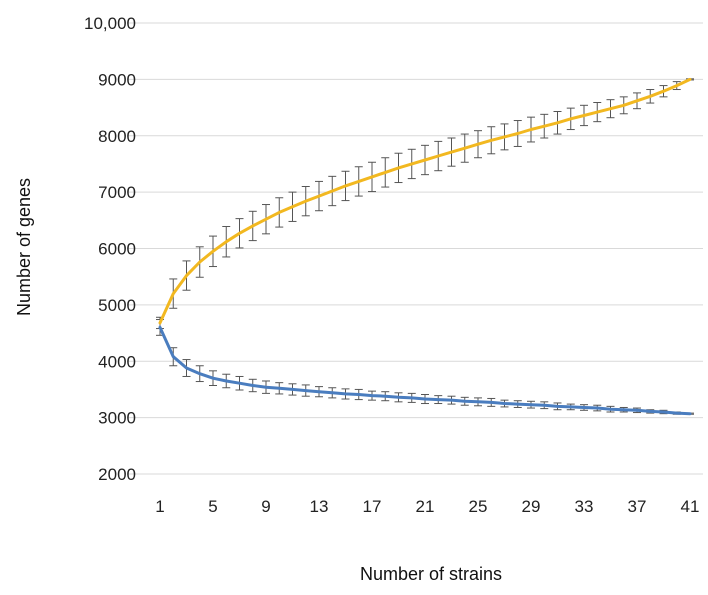 The image size is (708, 595). I want to click on x-tick-labels: 1 5 9 13 17 21 25 29 33 37 41, so click(427, 506).